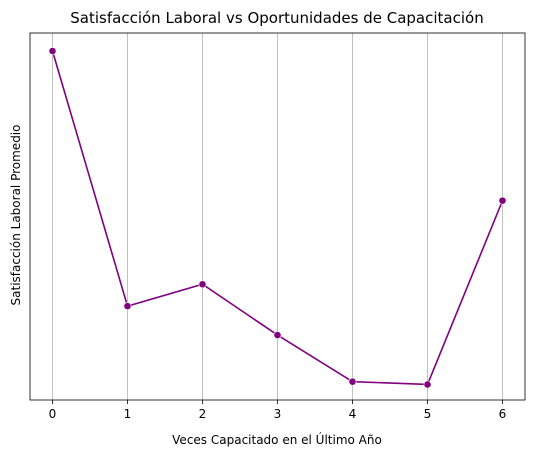 The width and height of the screenshot is (535, 460). I want to click on x-tick-label-4: 4, so click(353, 414).